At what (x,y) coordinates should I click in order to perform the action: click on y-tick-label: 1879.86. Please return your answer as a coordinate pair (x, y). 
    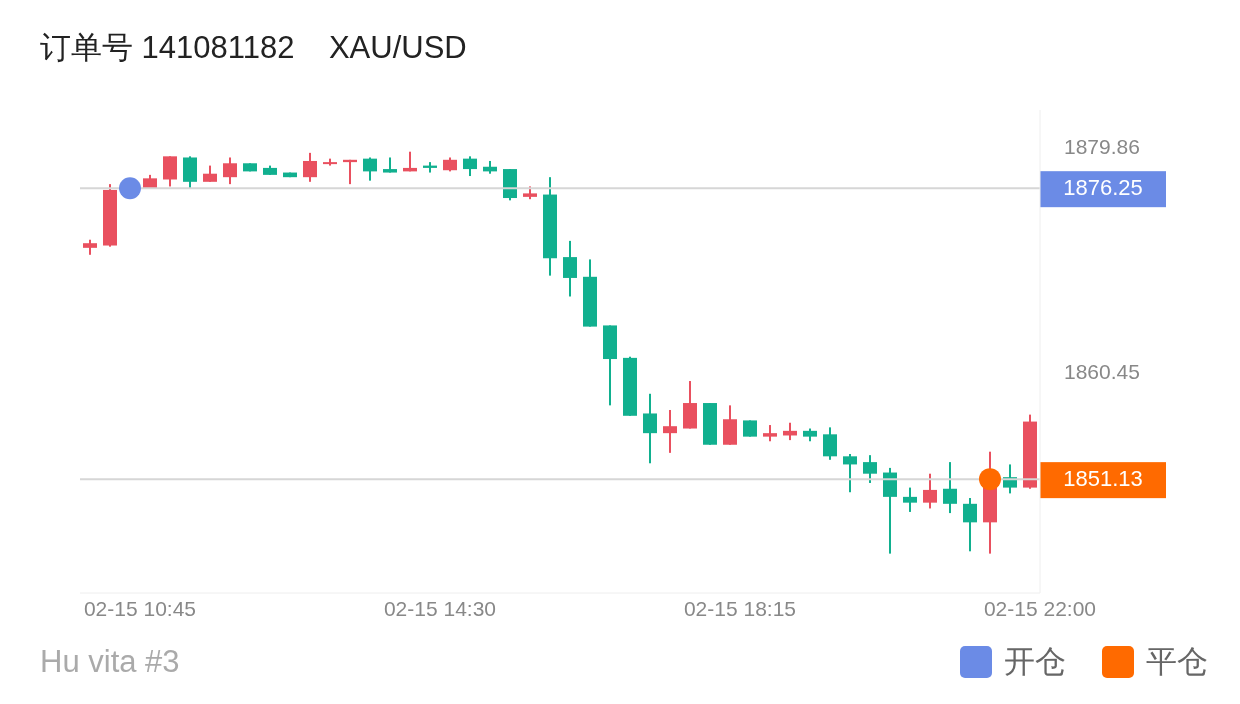
    Looking at the image, I should click on (1102, 146).